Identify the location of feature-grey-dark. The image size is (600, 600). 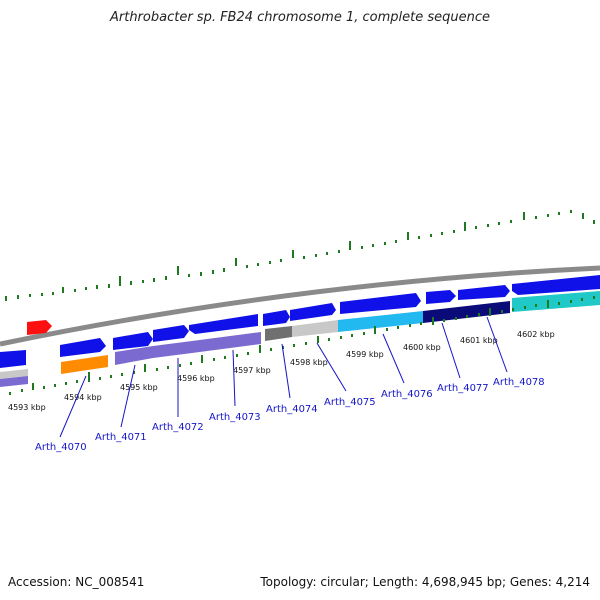
(278, 333).